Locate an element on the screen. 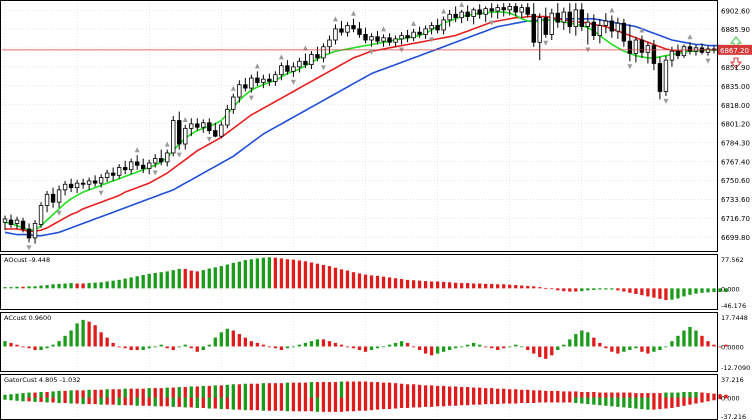 This screenshot has height=420, width=752. panel-border is located at coordinates (359, 342).